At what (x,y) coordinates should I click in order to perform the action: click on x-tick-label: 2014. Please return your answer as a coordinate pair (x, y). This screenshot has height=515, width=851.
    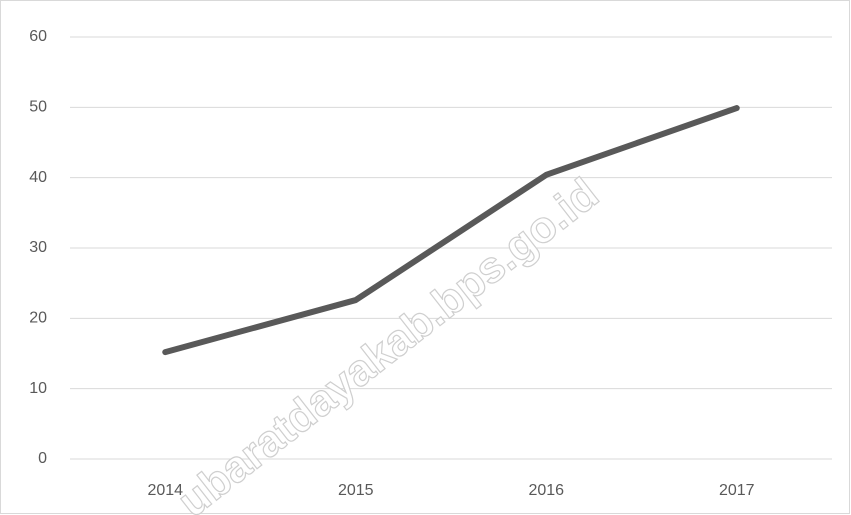
    Looking at the image, I should click on (165, 490).